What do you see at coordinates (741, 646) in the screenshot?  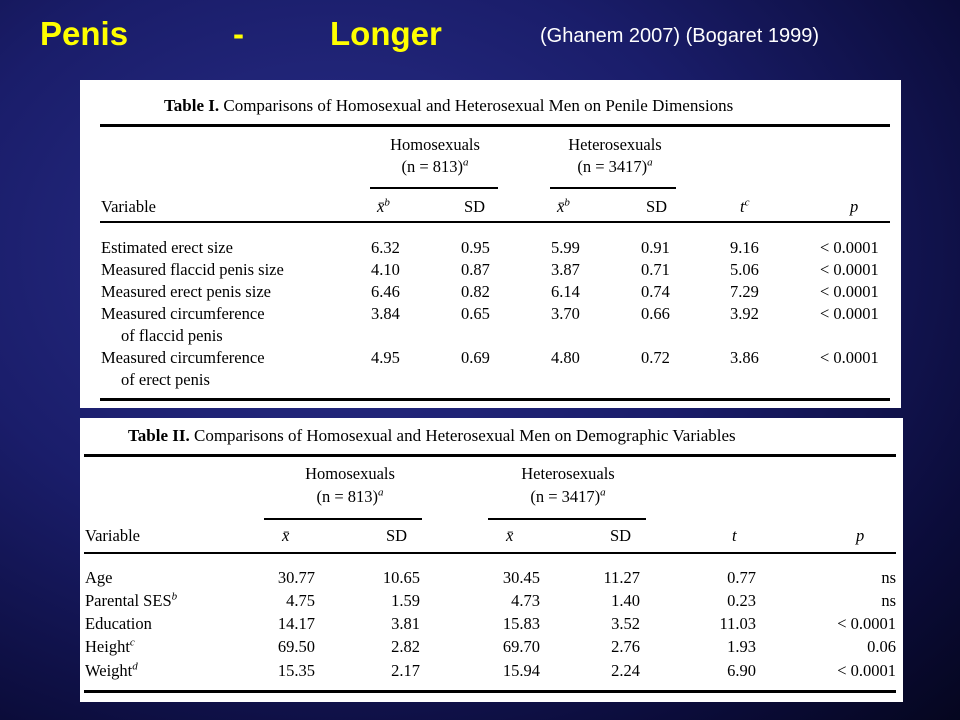 I see `table-2-row-t: 1.93` at bounding box center [741, 646].